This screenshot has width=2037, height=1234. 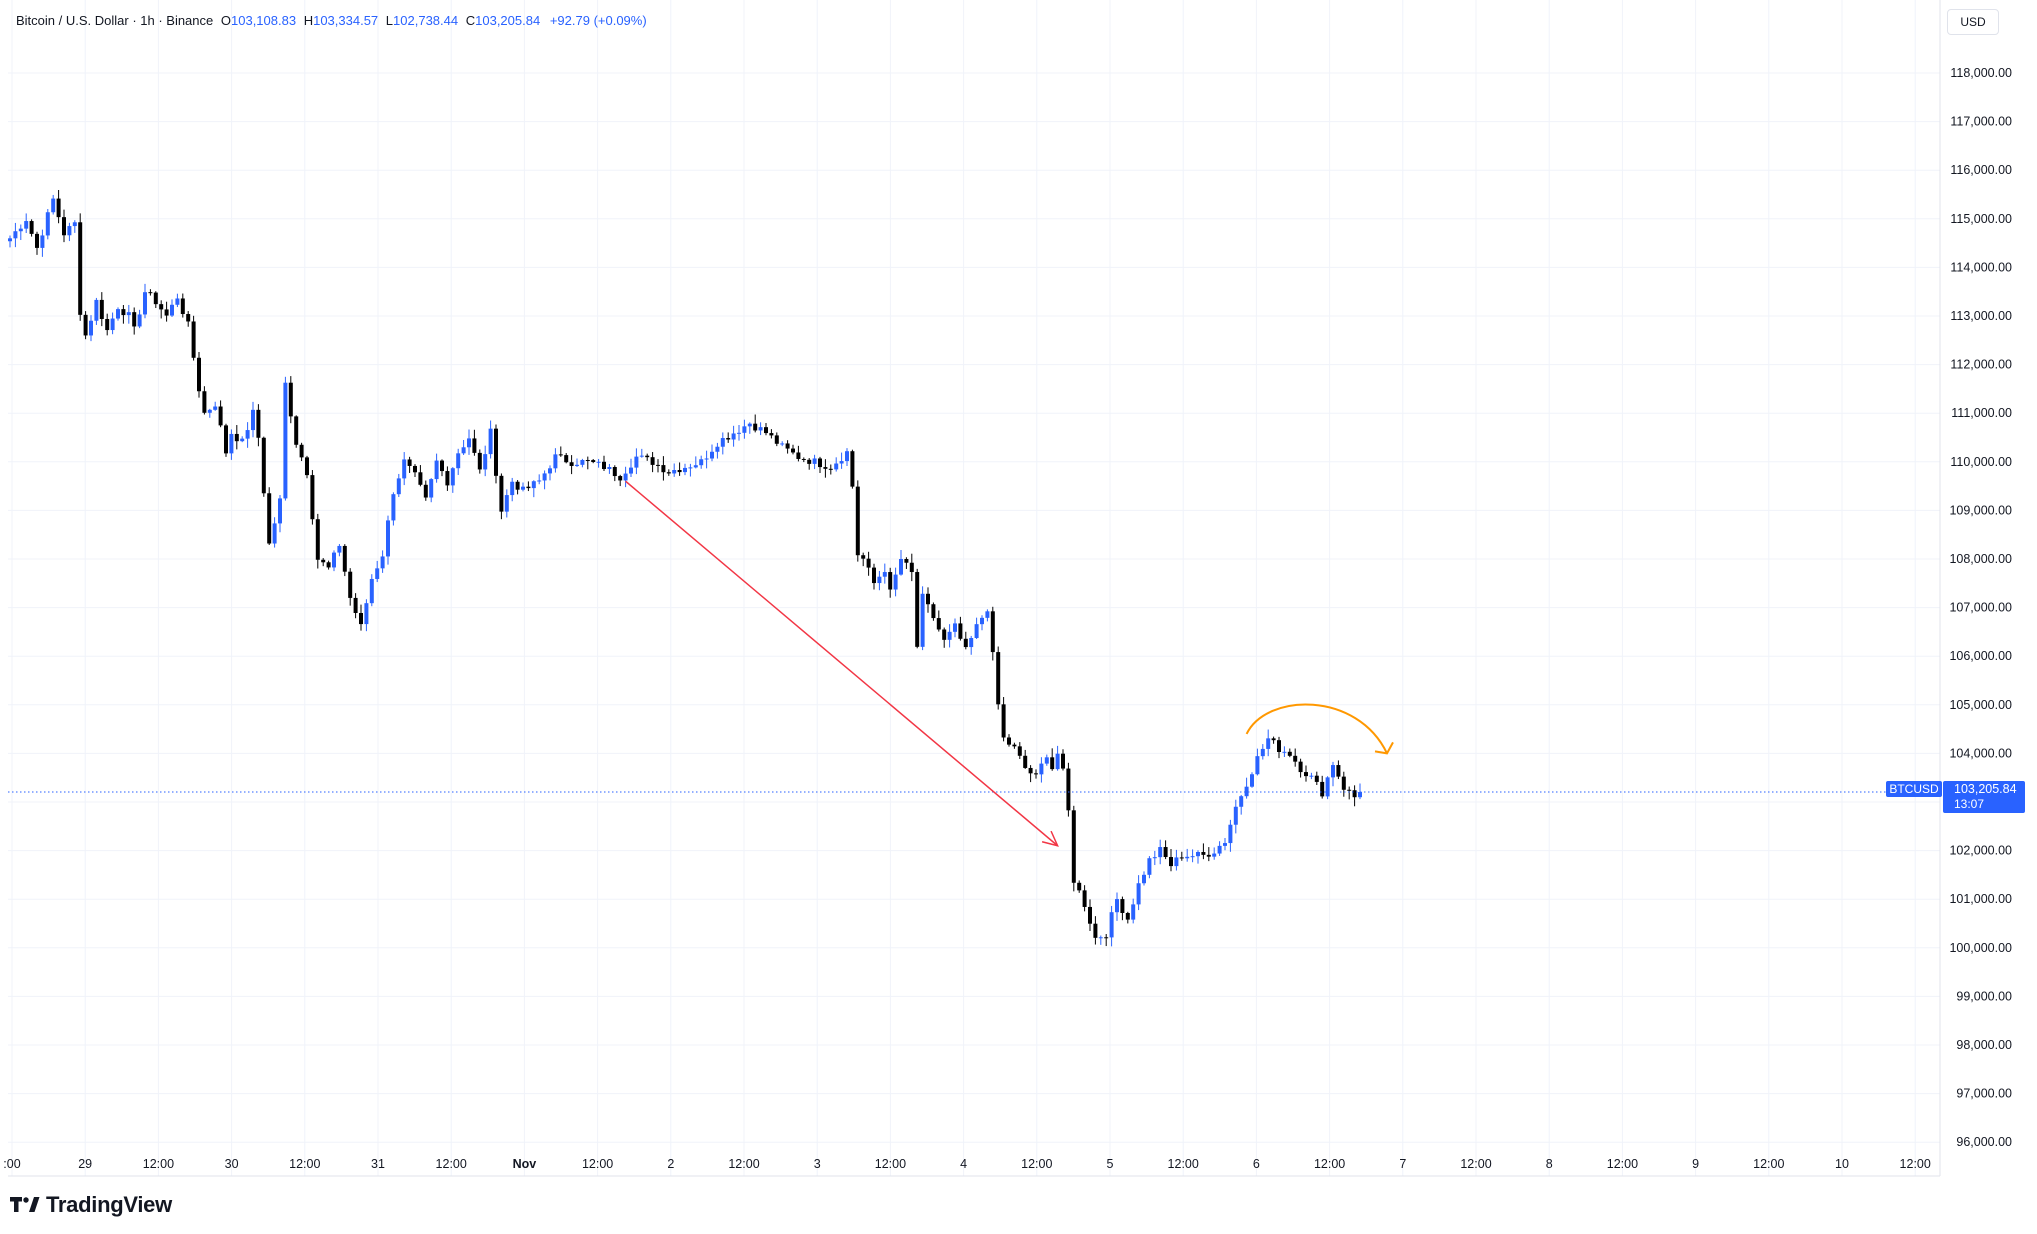 I want to click on y-tick-label: 104,000.00, so click(x=1980, y=753).